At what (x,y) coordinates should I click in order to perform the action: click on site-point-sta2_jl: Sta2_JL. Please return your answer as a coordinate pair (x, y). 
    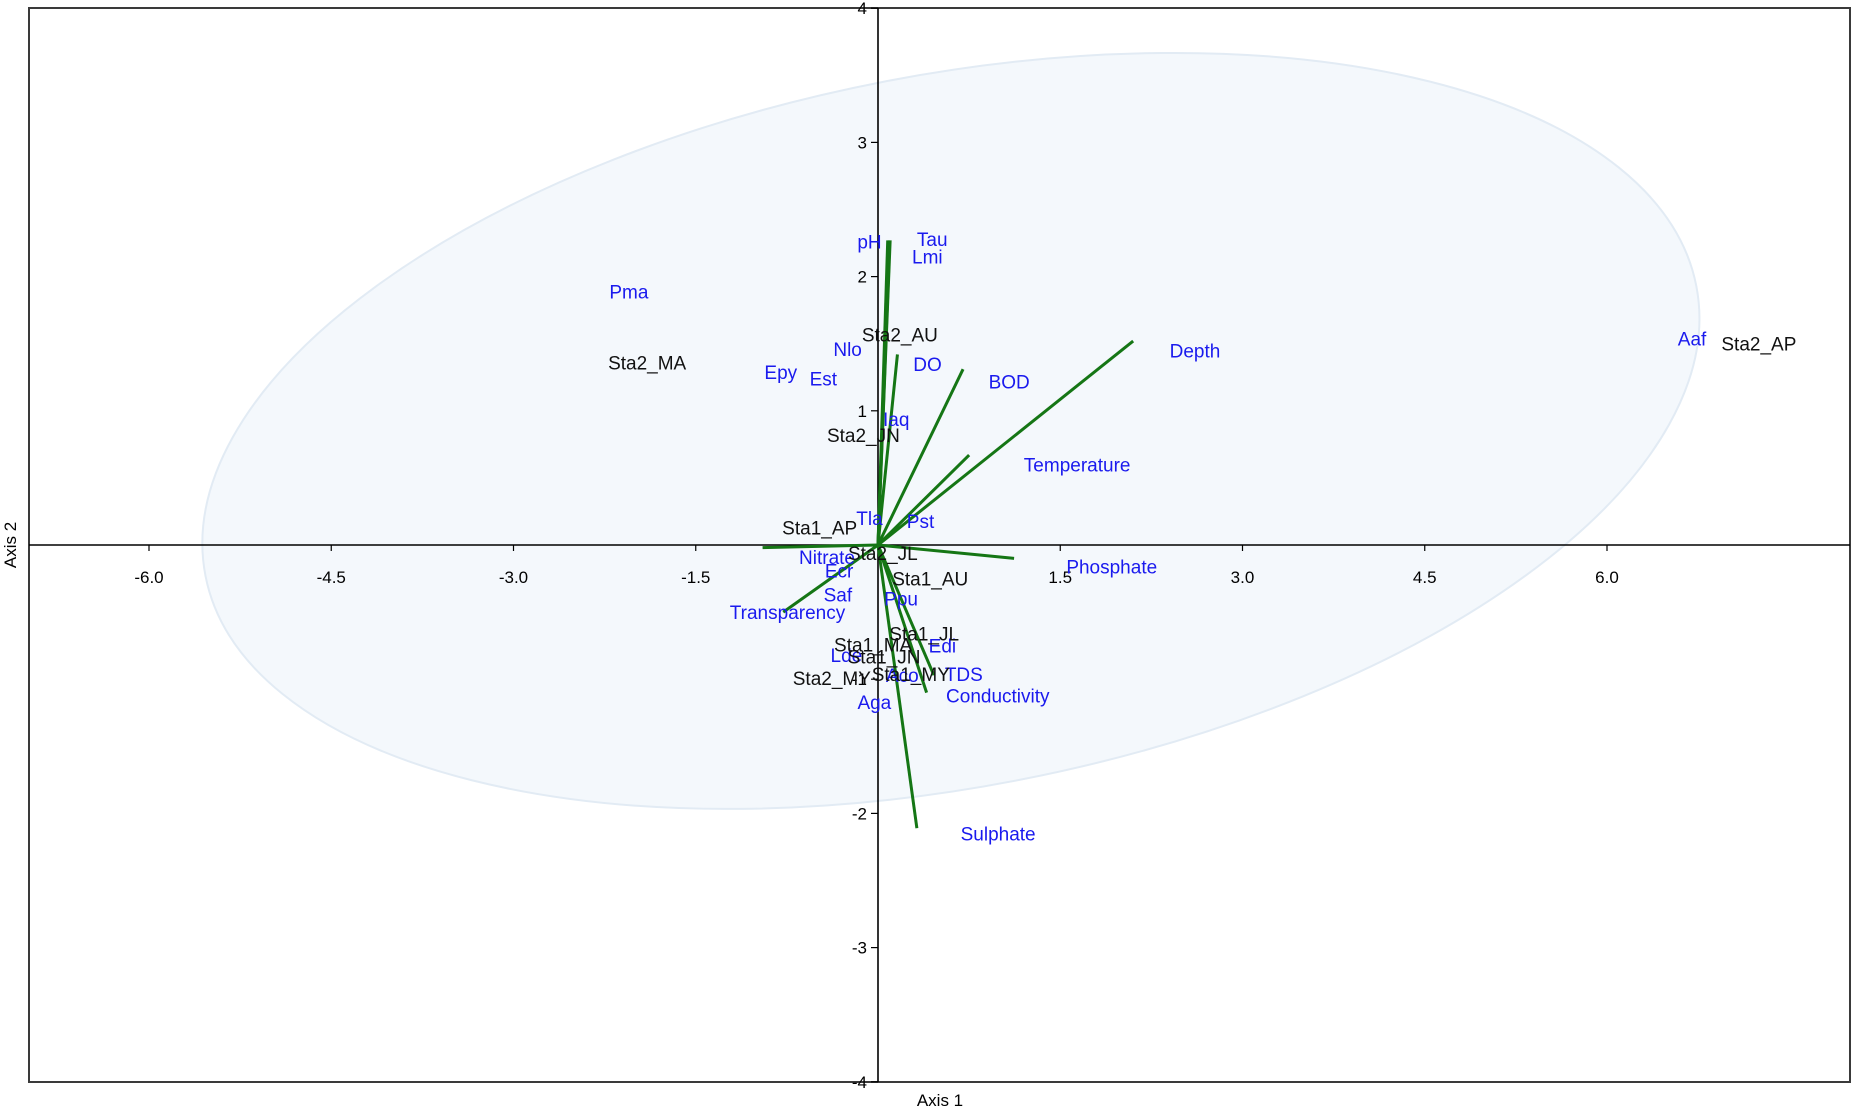
    Looking at the image, I should click on (883, 554).